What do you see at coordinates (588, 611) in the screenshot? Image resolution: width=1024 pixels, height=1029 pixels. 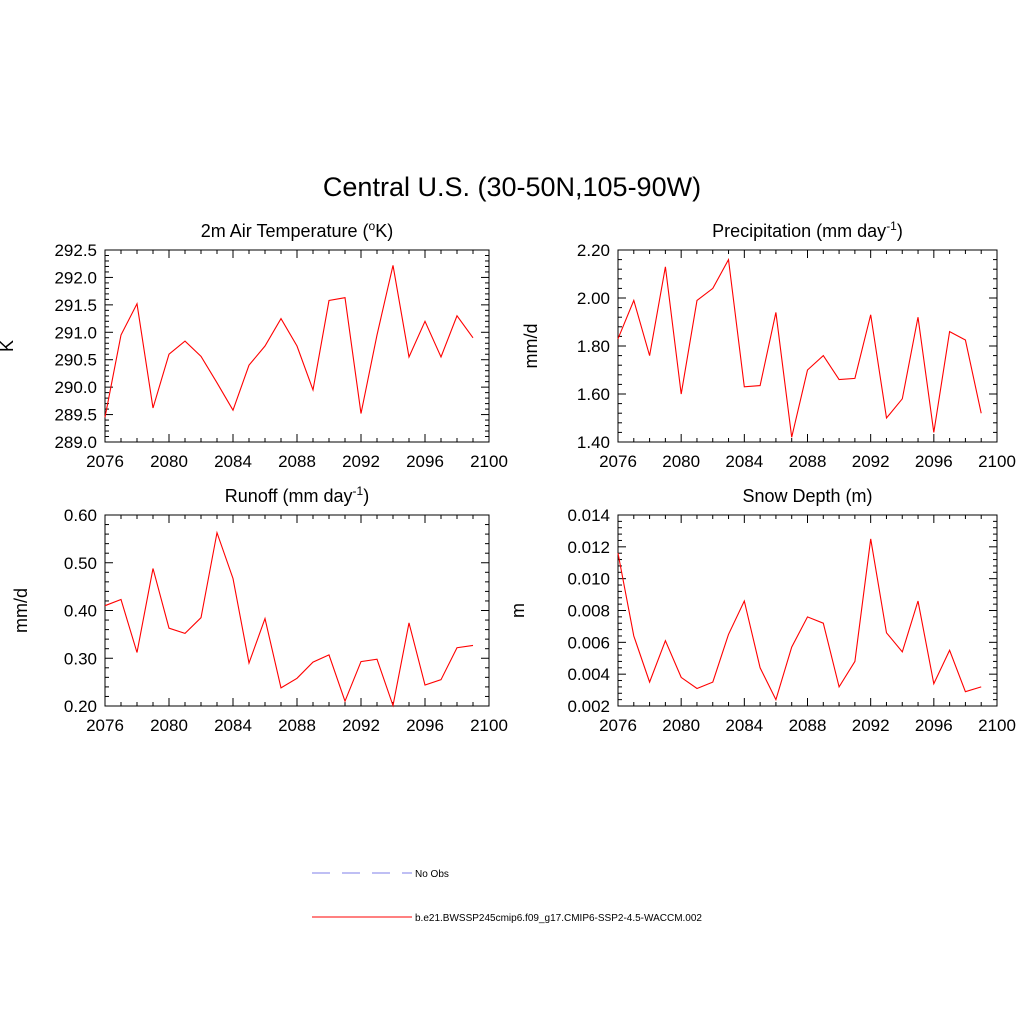 I see `y-tick-label: 0.008` at bounding box center [588, 611].